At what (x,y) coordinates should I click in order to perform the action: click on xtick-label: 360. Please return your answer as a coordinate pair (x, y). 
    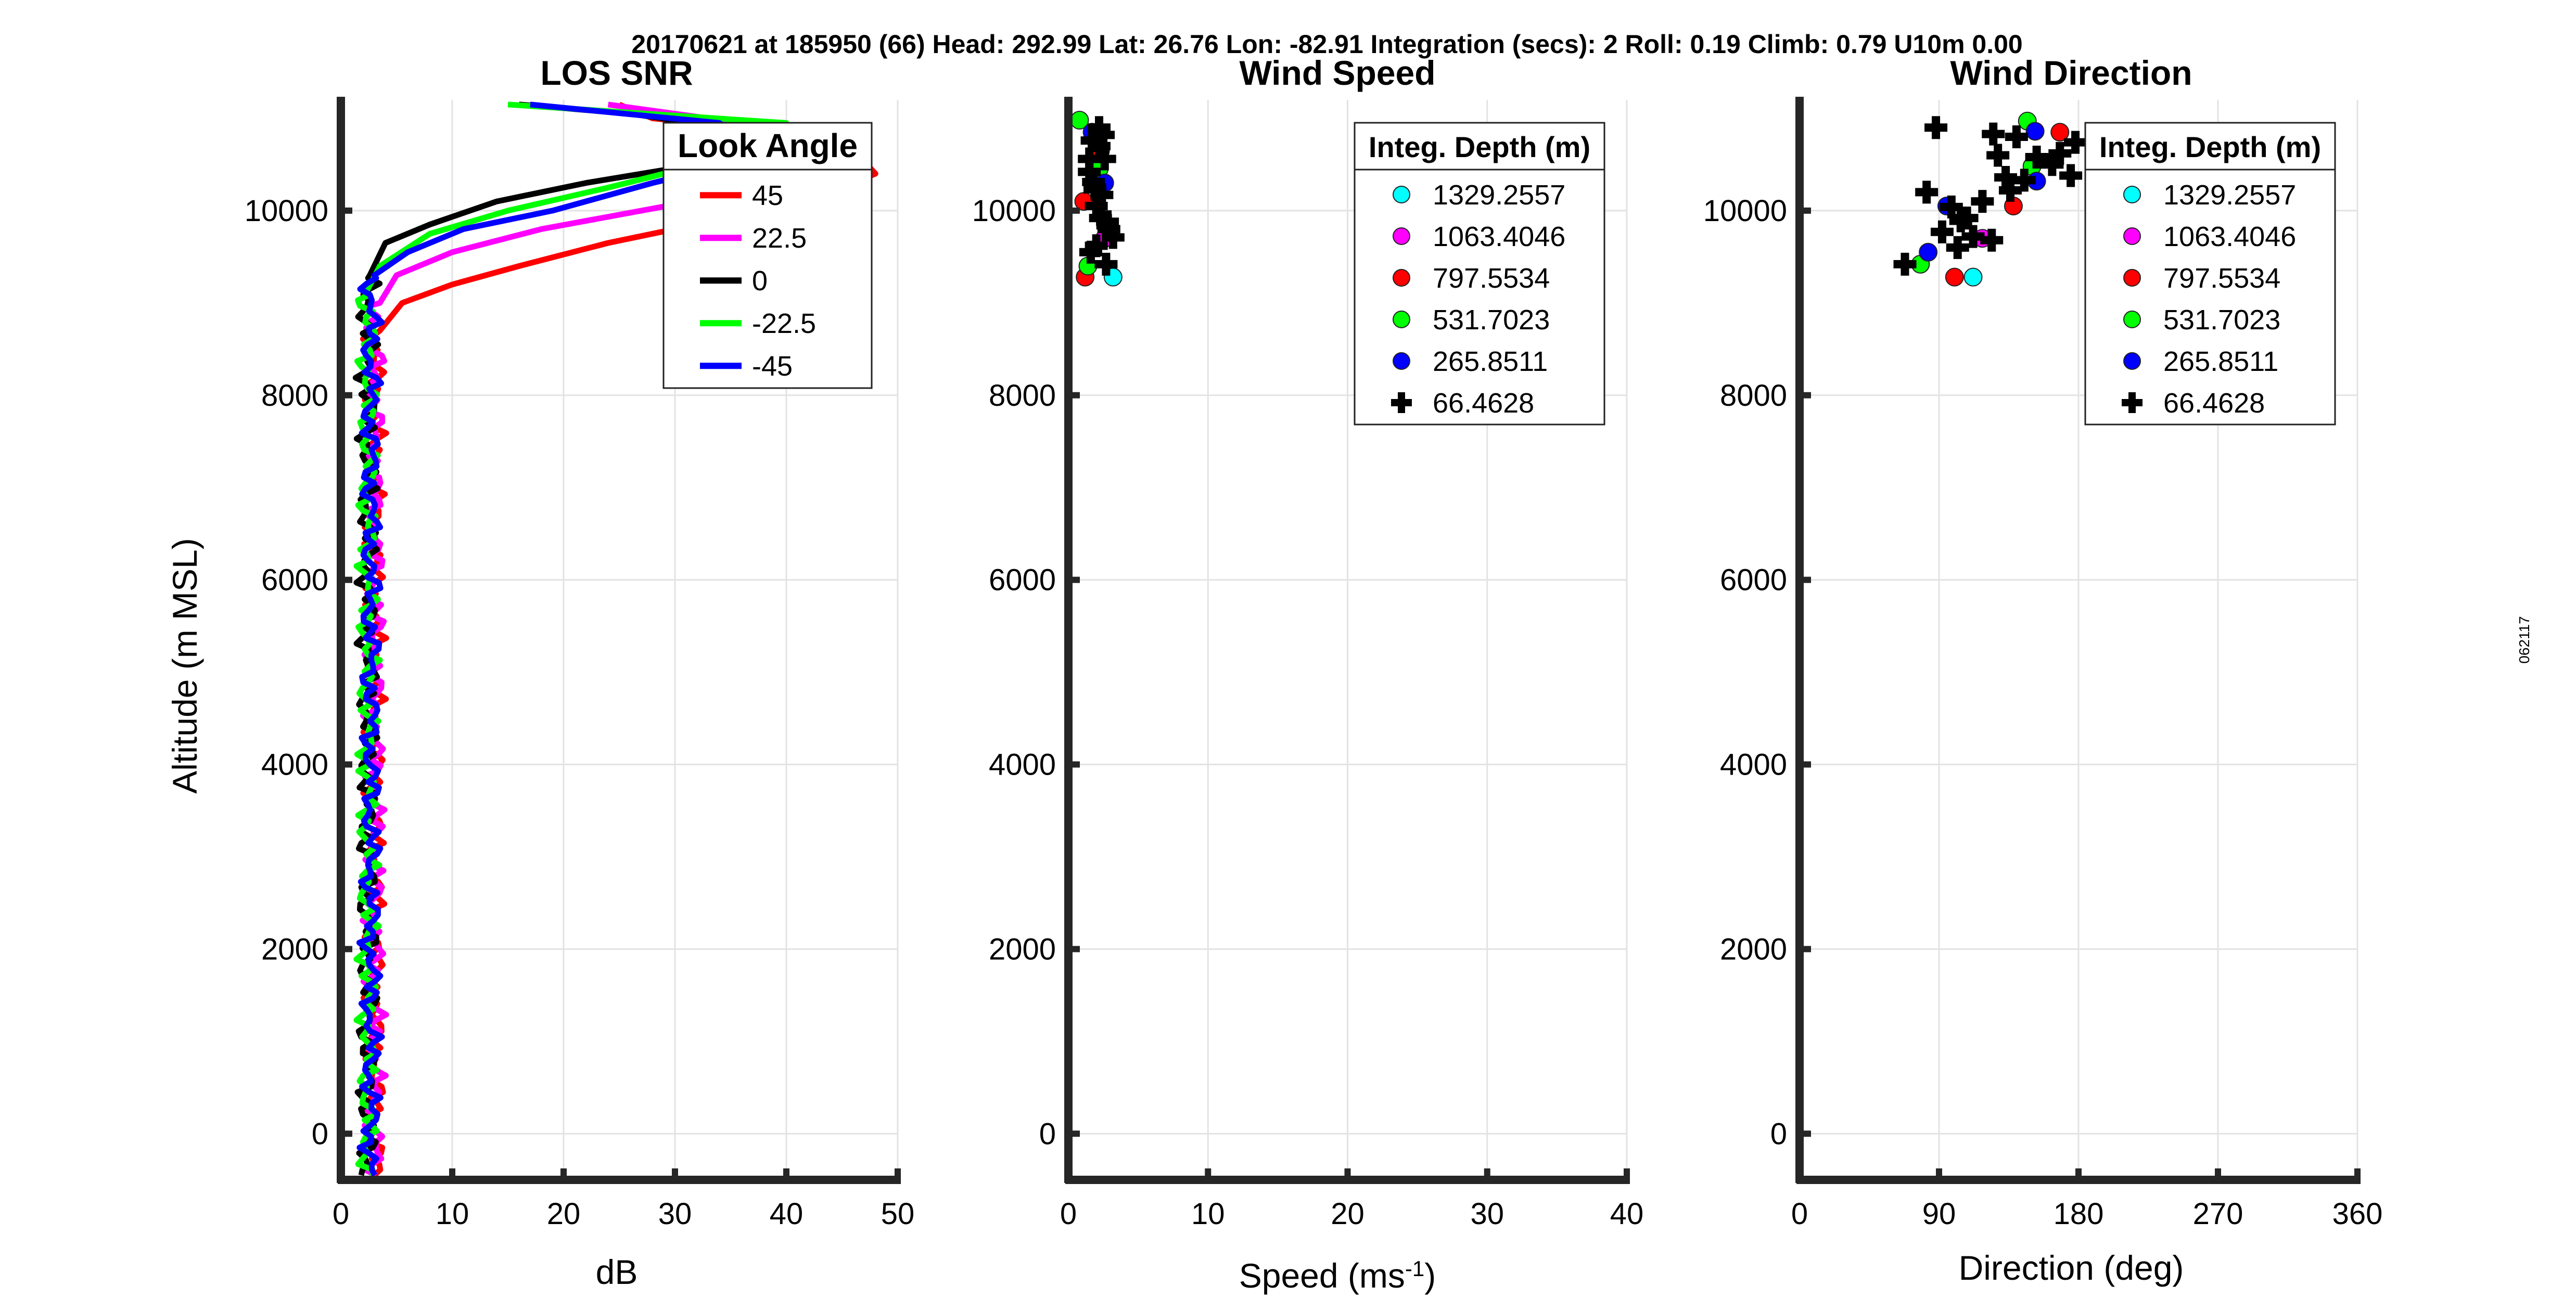
    Looking at the image, I should click on (2357, 1214).